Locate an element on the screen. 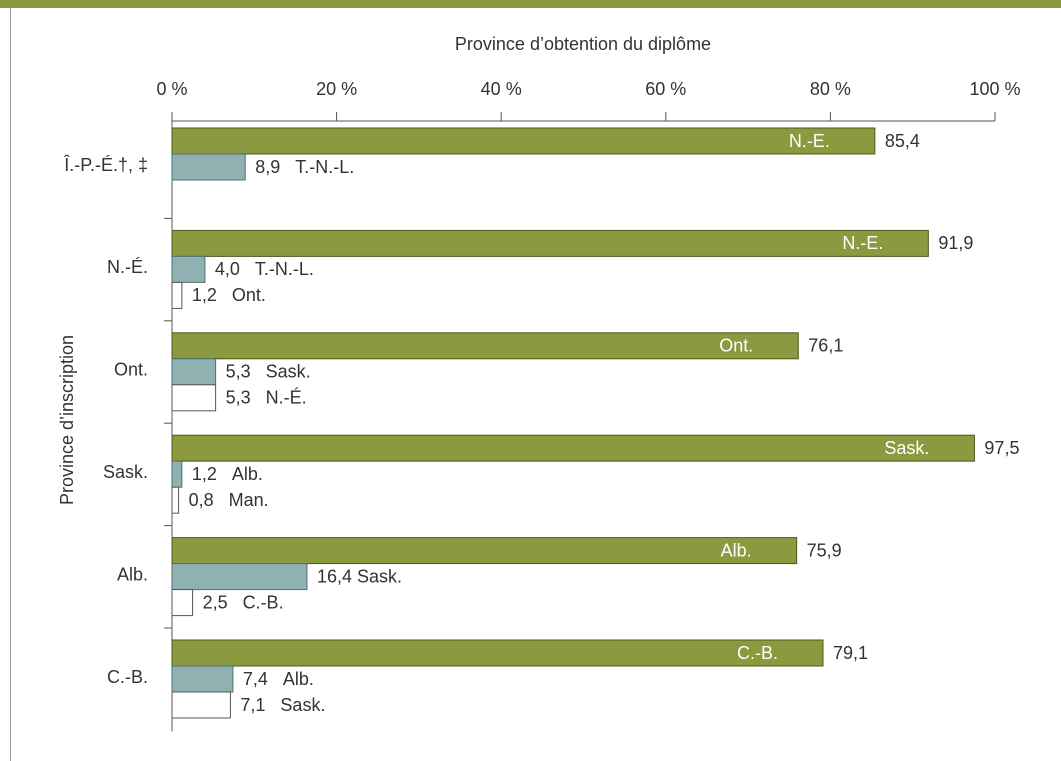 This screenshot has width=1061, height=761. value-label: 91,9 is located at coordinates (955, 243).